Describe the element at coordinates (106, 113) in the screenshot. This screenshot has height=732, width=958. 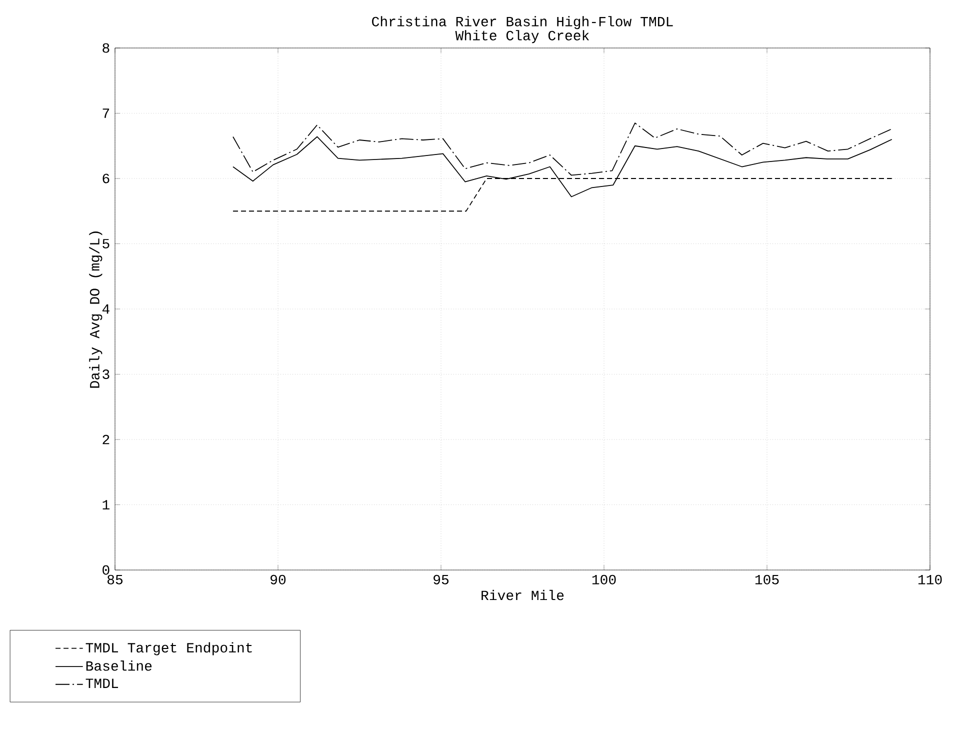
I see `y-tick-label: 7` at that location.